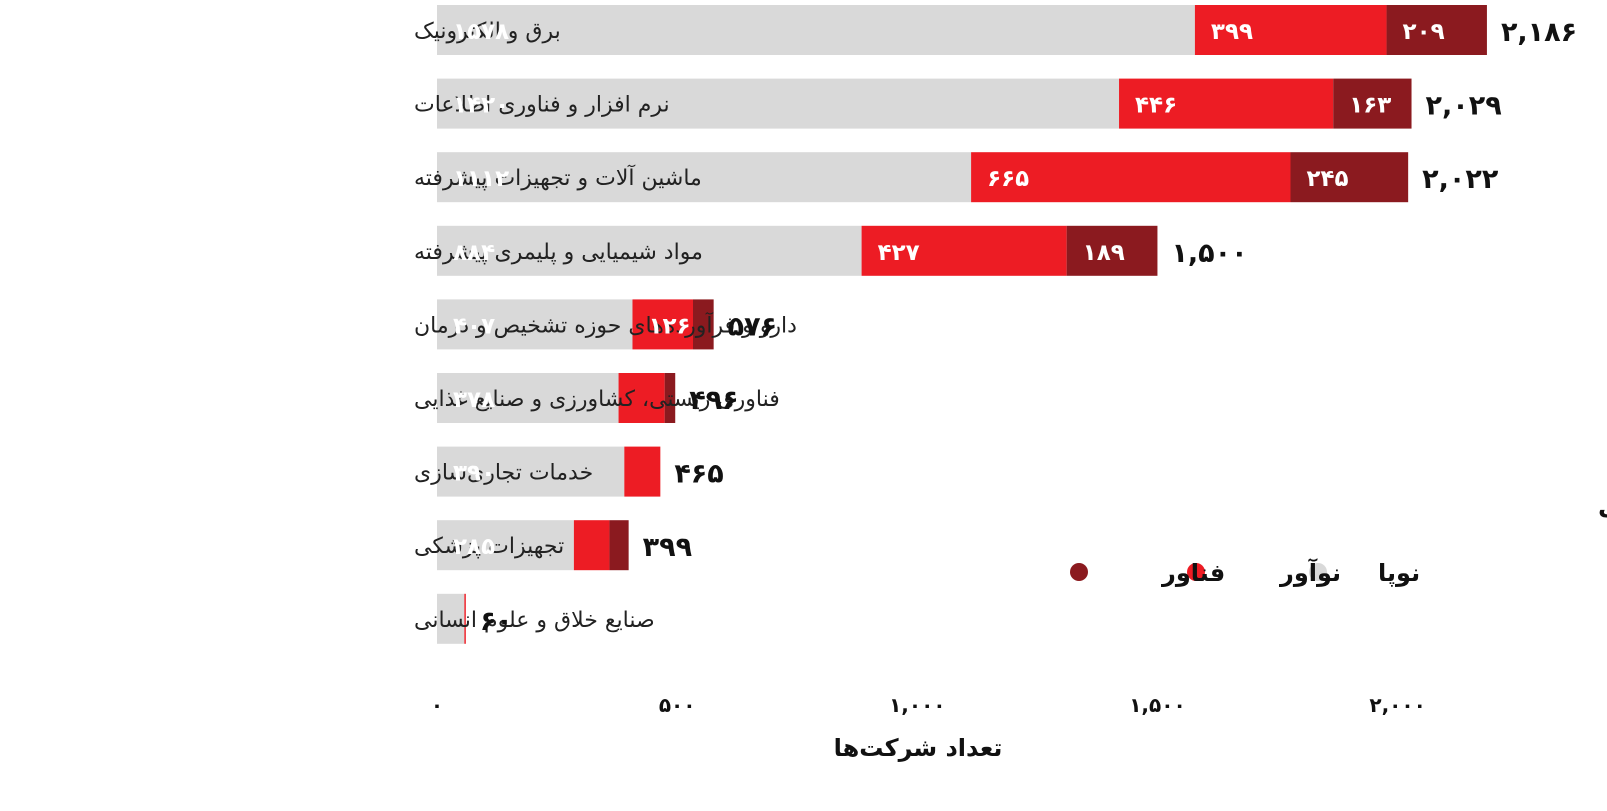 The width and height of the screenshot is (1607, 811). Describe the element at coordinates (437, 705) in the screenshot. I see `x-tick-label: ۰` at that location.